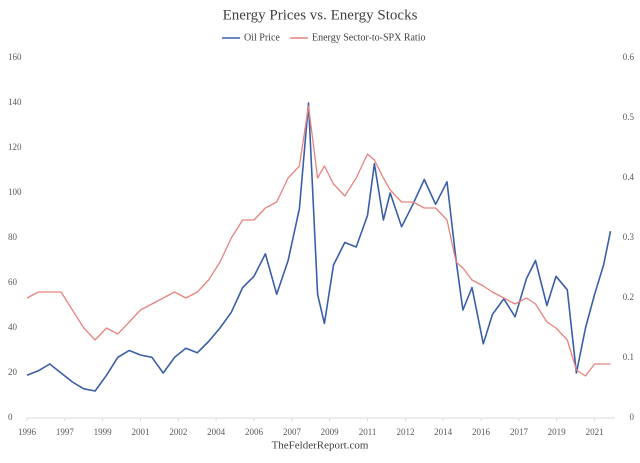 The image size is (640, 463). What do you see at coordinates (15, 192) in the screenshot?
I see `y-tick-label: 100` at bounding box center [15, 192].